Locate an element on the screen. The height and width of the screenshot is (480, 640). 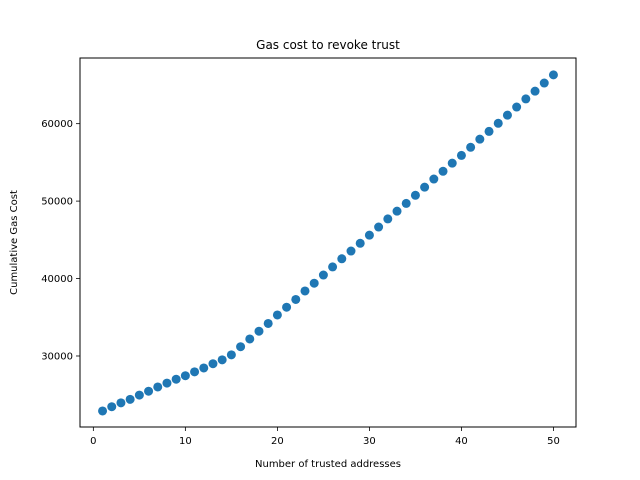
x-tick-label: 40 is located at coordinates (461, 441).